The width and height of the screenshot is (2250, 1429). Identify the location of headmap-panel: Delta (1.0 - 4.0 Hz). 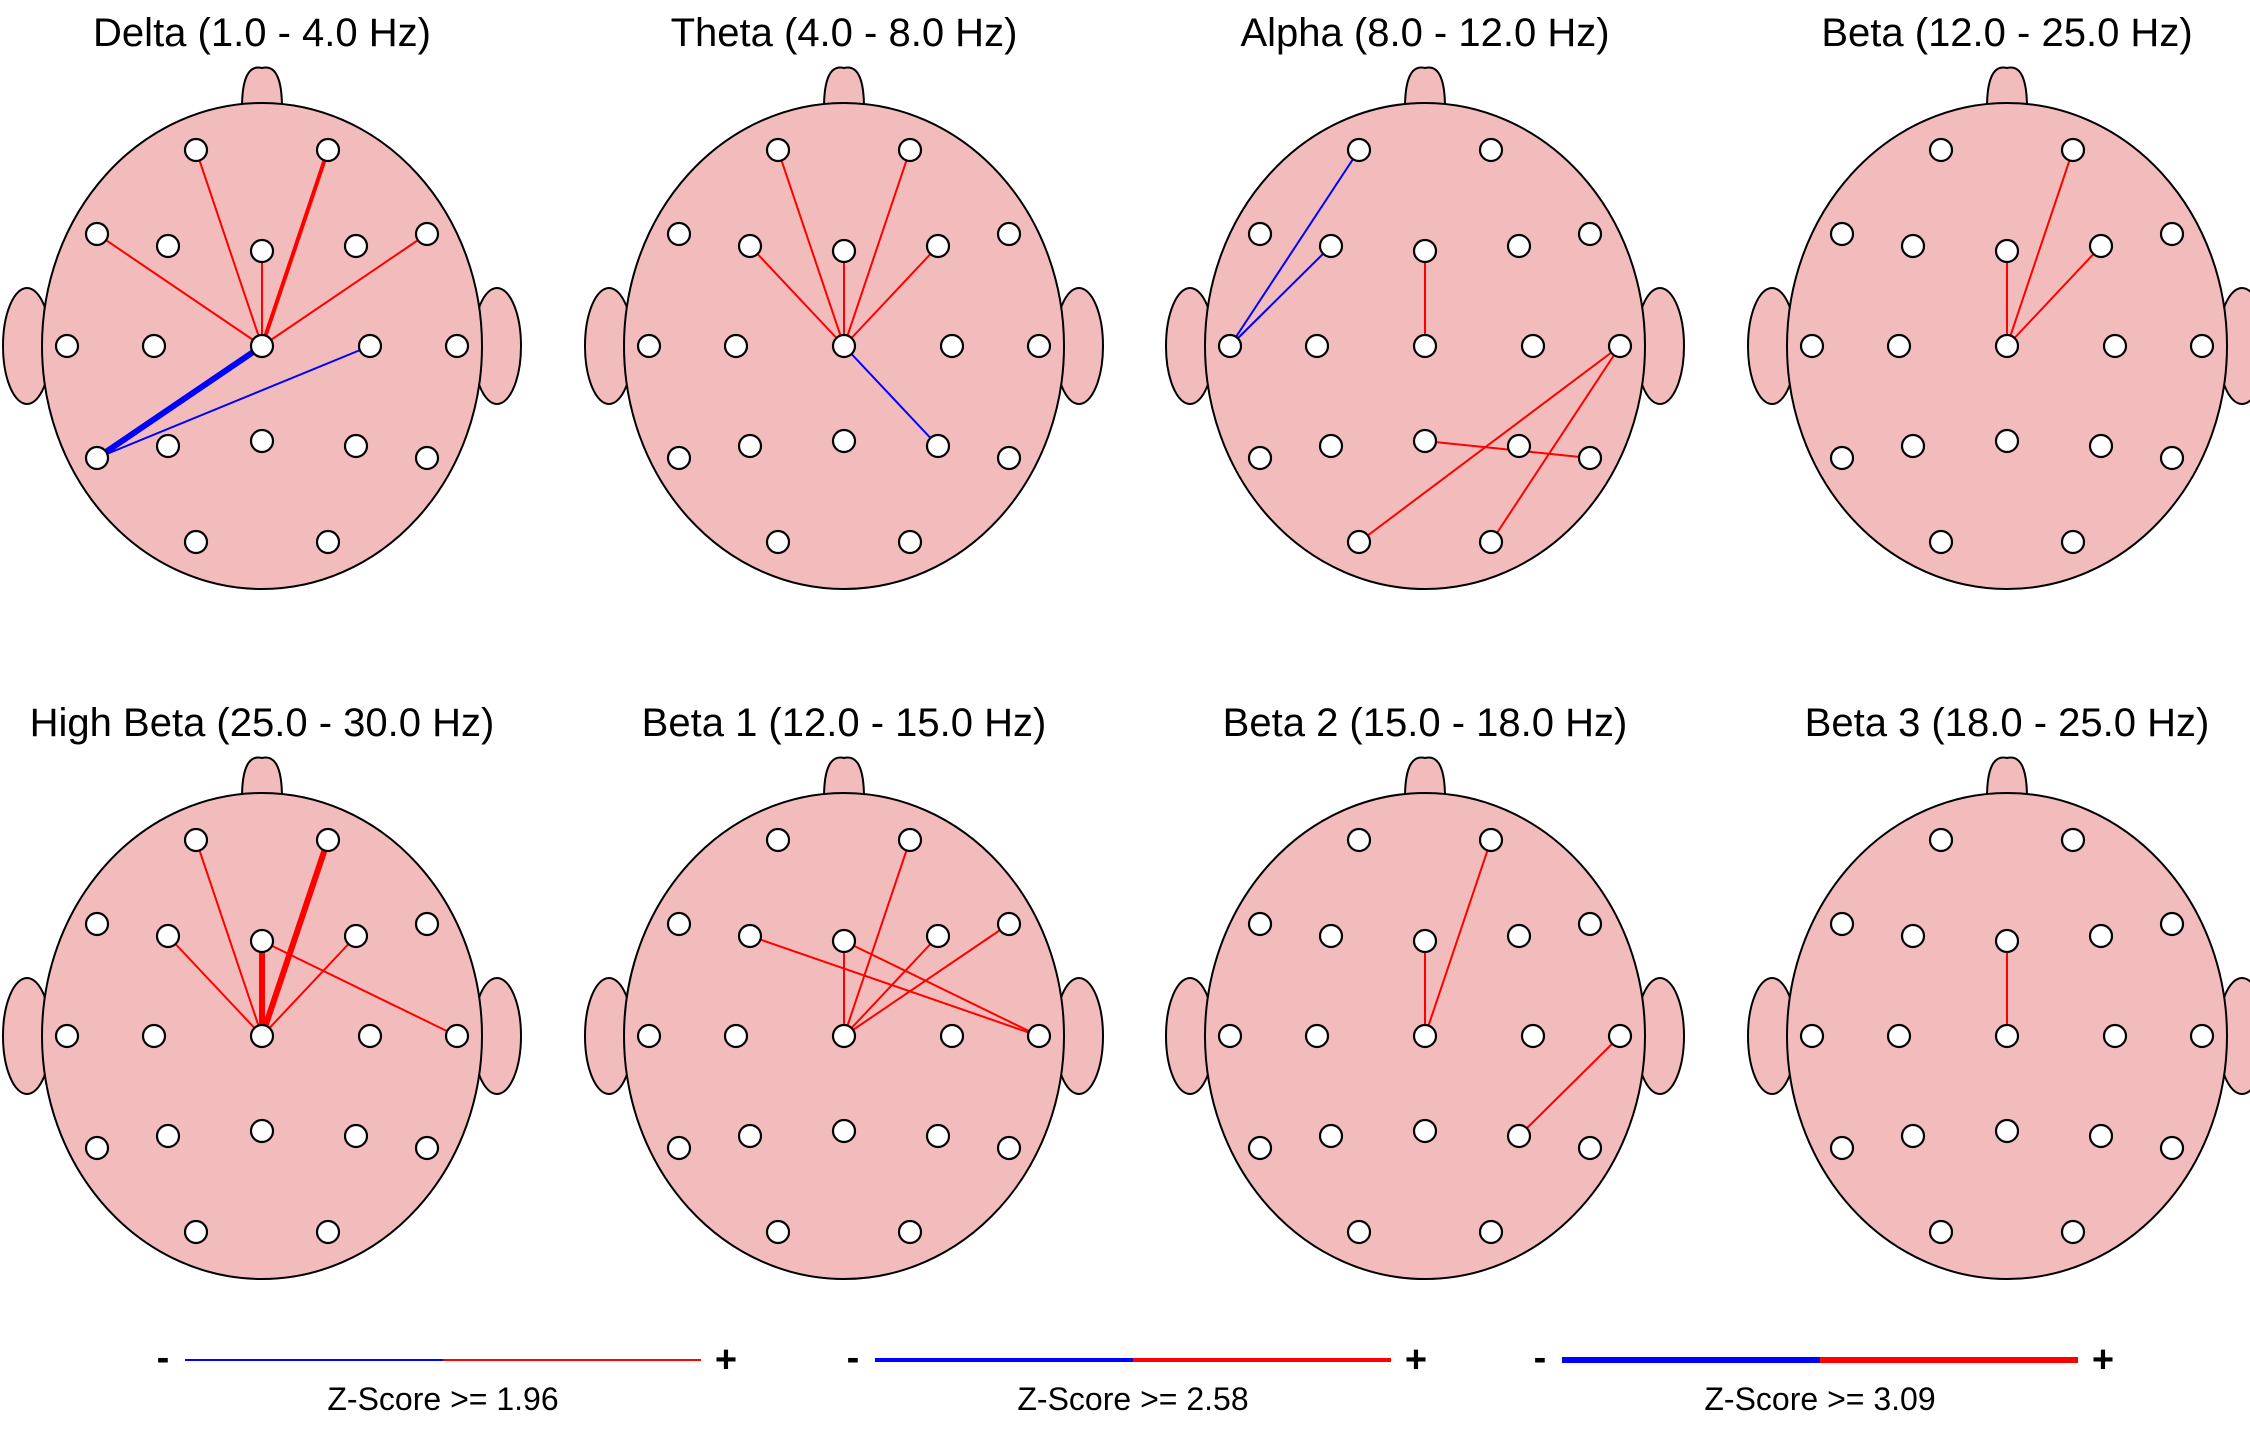
(262, 300).